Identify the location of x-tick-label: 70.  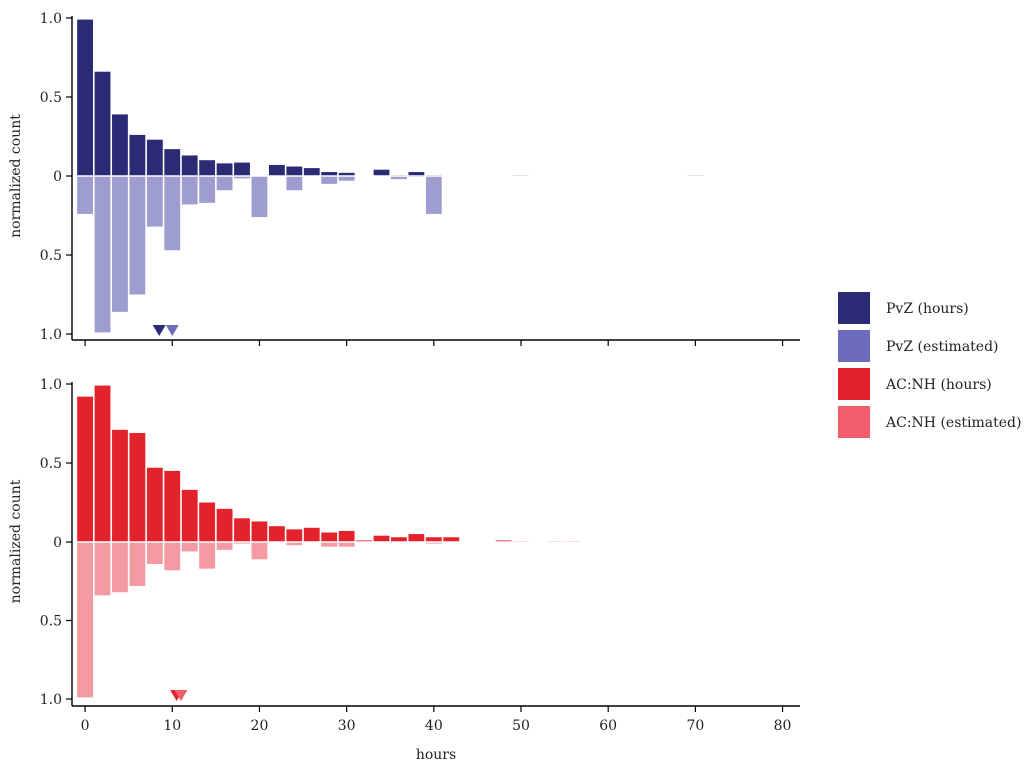
(695, 726).